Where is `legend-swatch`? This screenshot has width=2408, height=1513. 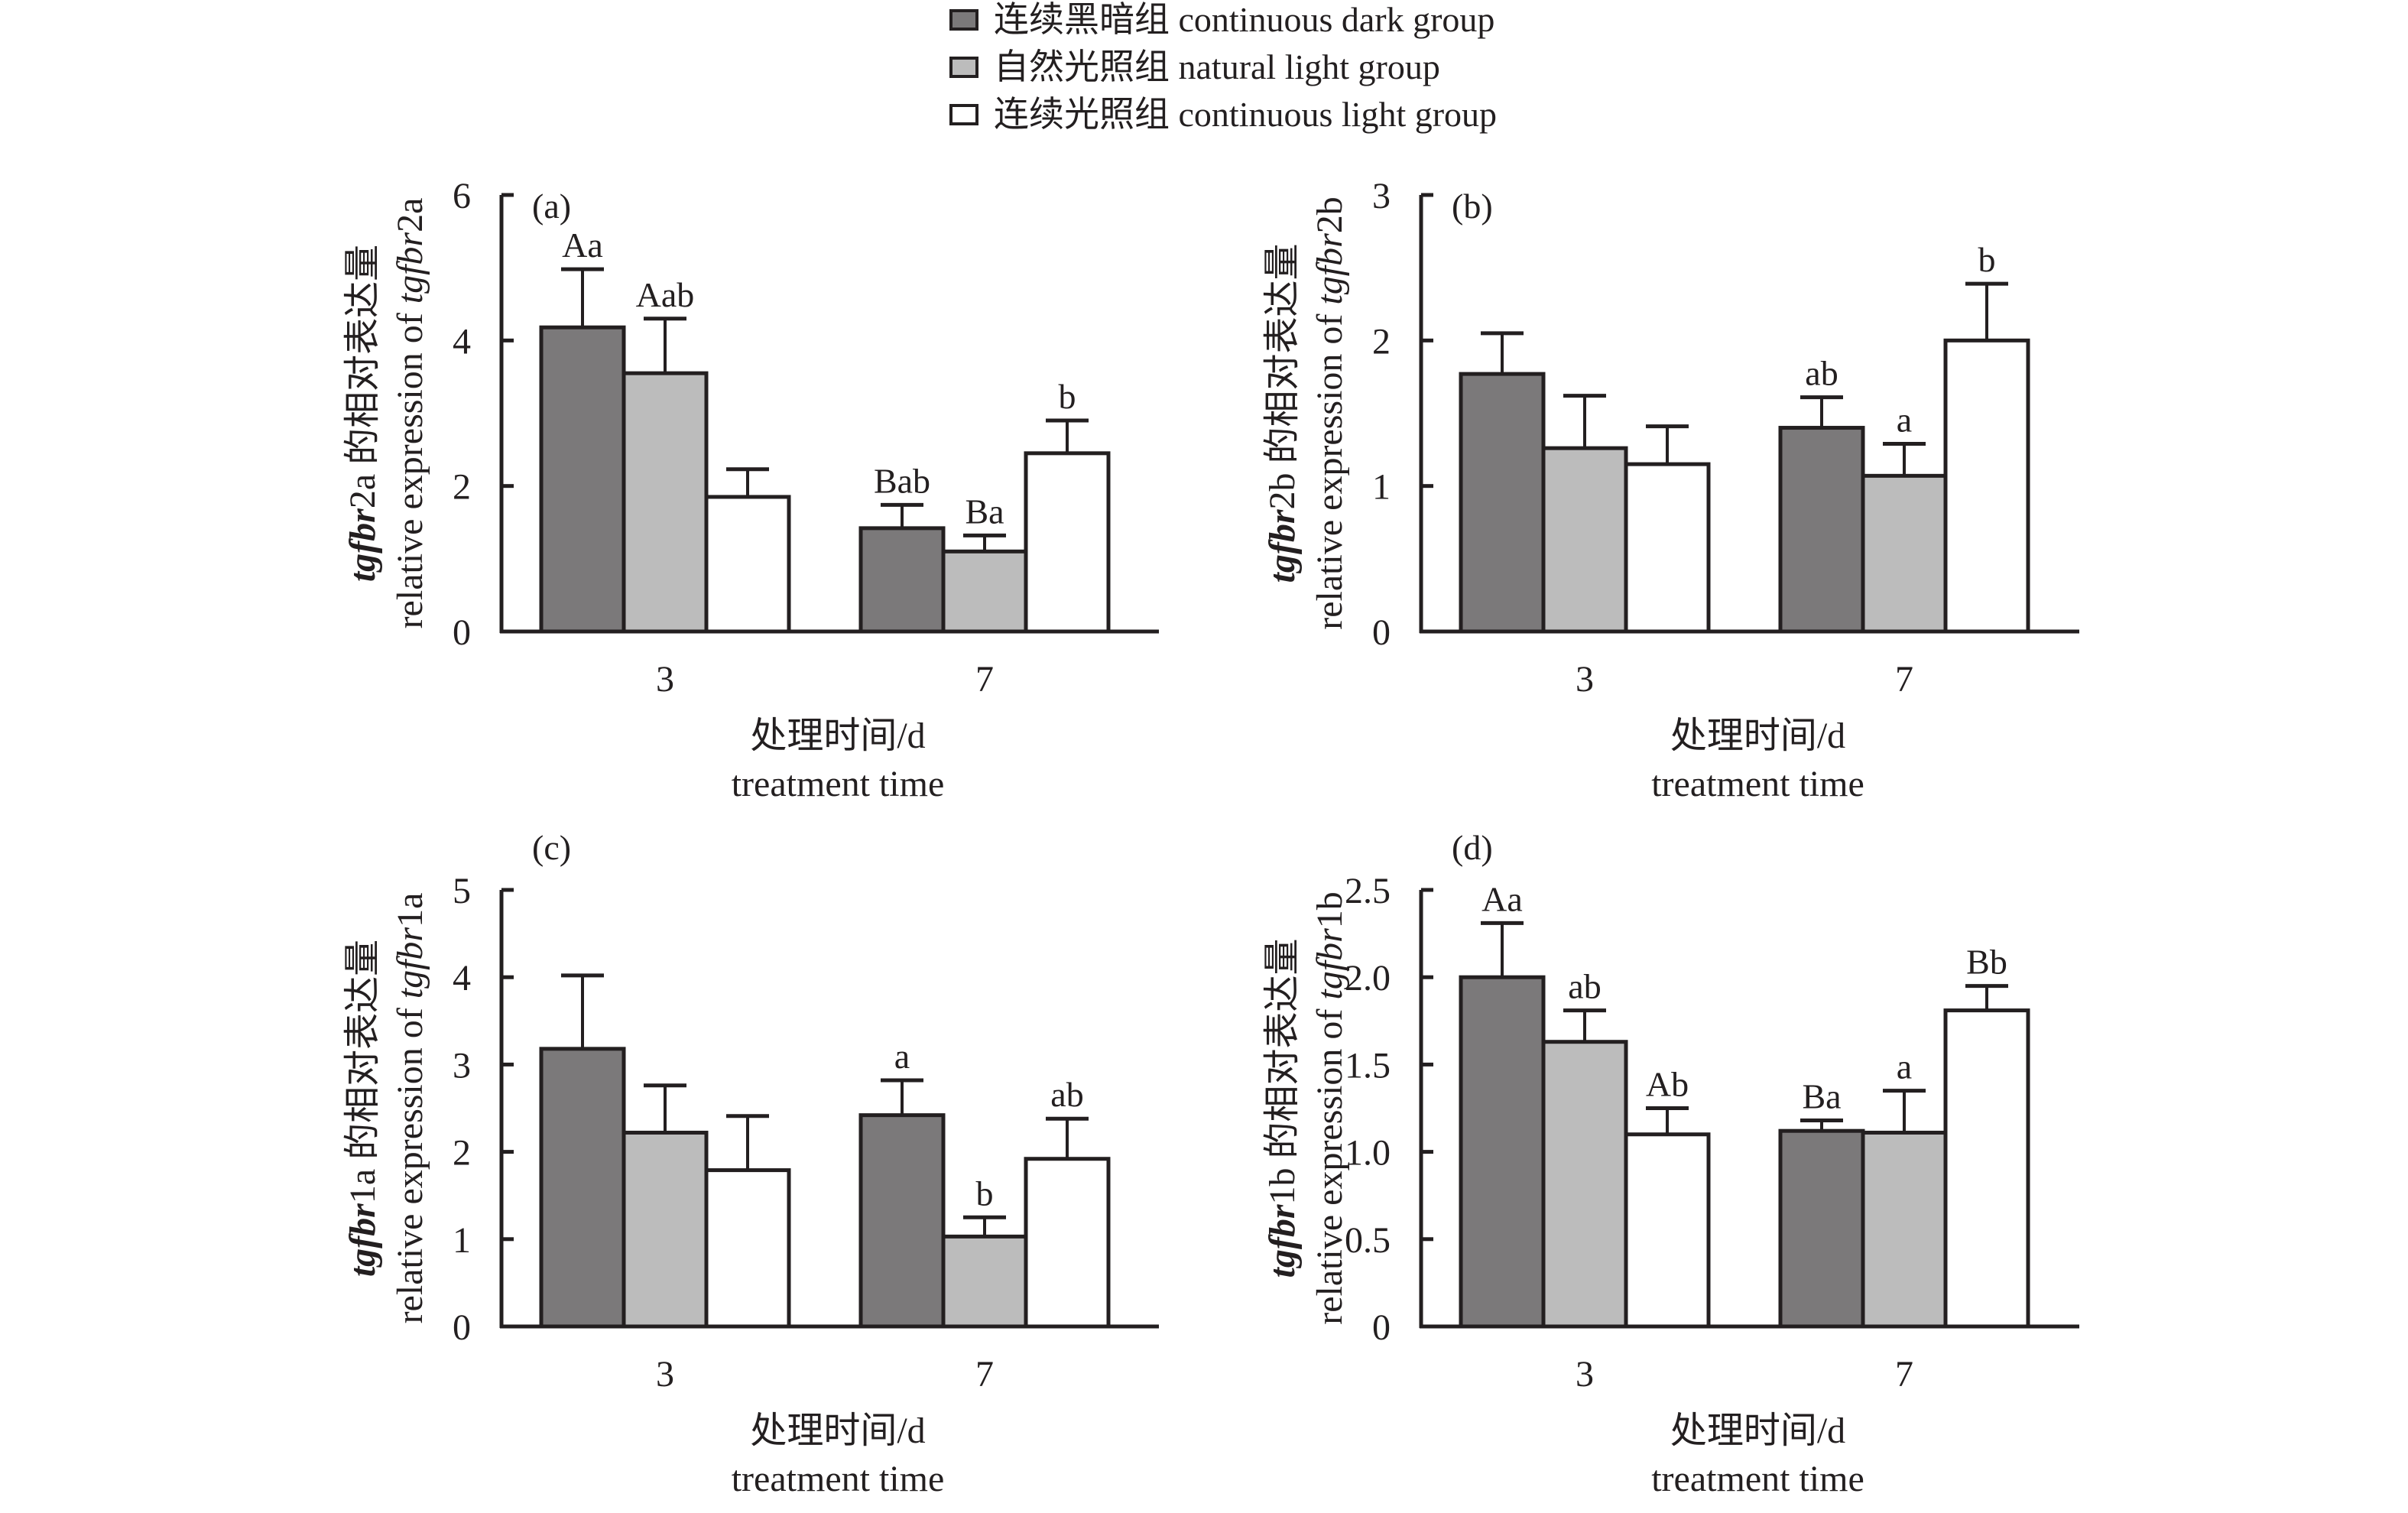 legend-swatch is located at coordinates (964, 114).